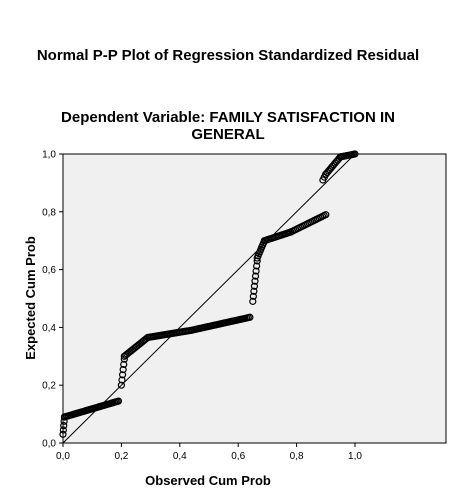 The width and height of the screenshot is (456, 502). I want to click on y-tick-label: 0,0, so click(49, 444).